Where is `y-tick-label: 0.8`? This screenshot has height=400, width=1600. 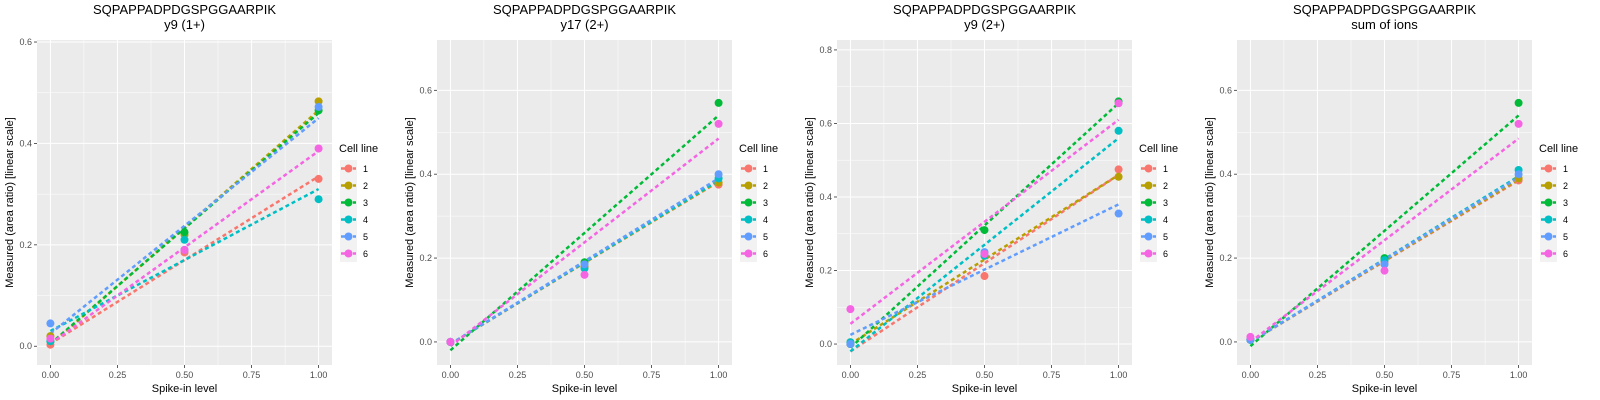 y-tick-label: 0.8 is located at coordinates (825, 50).